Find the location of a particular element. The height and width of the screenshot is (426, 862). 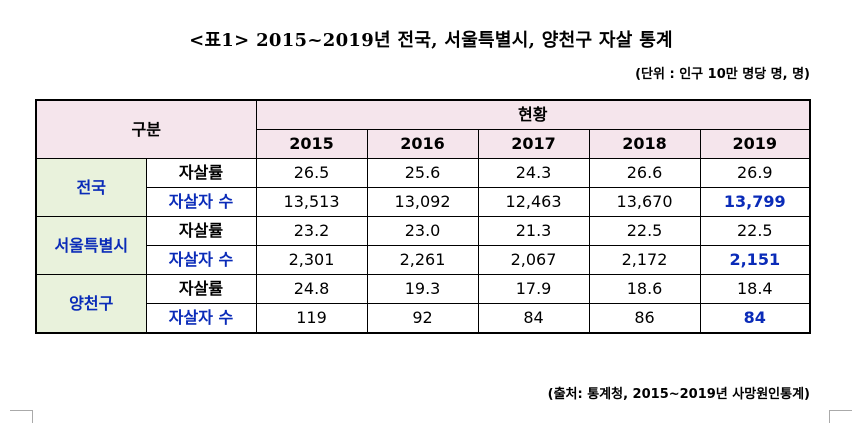

table-cell: 2,261 is located at coordinates (422, 260).